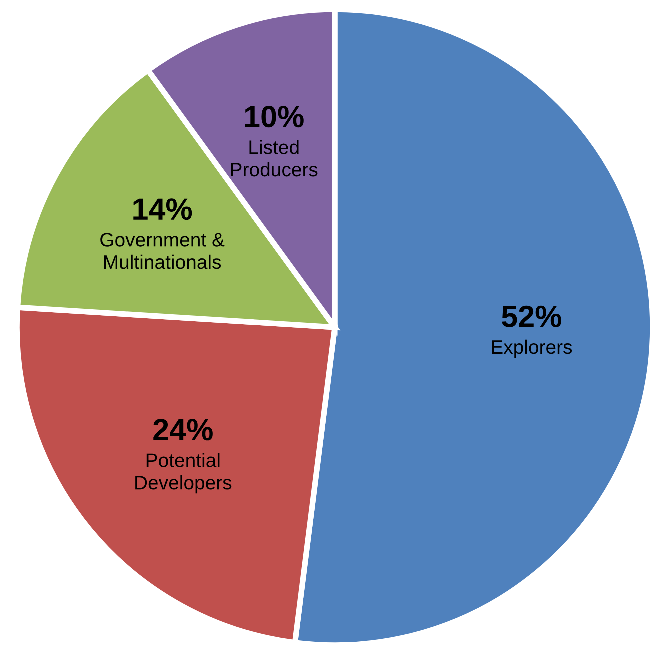 Image resolution: width=670 pixels, height=655 pixels. What do you see at coordinates (162, 251) in the screenshot?
I see `slice-label: Government & Multinationals` at bounding box center [162, 251].